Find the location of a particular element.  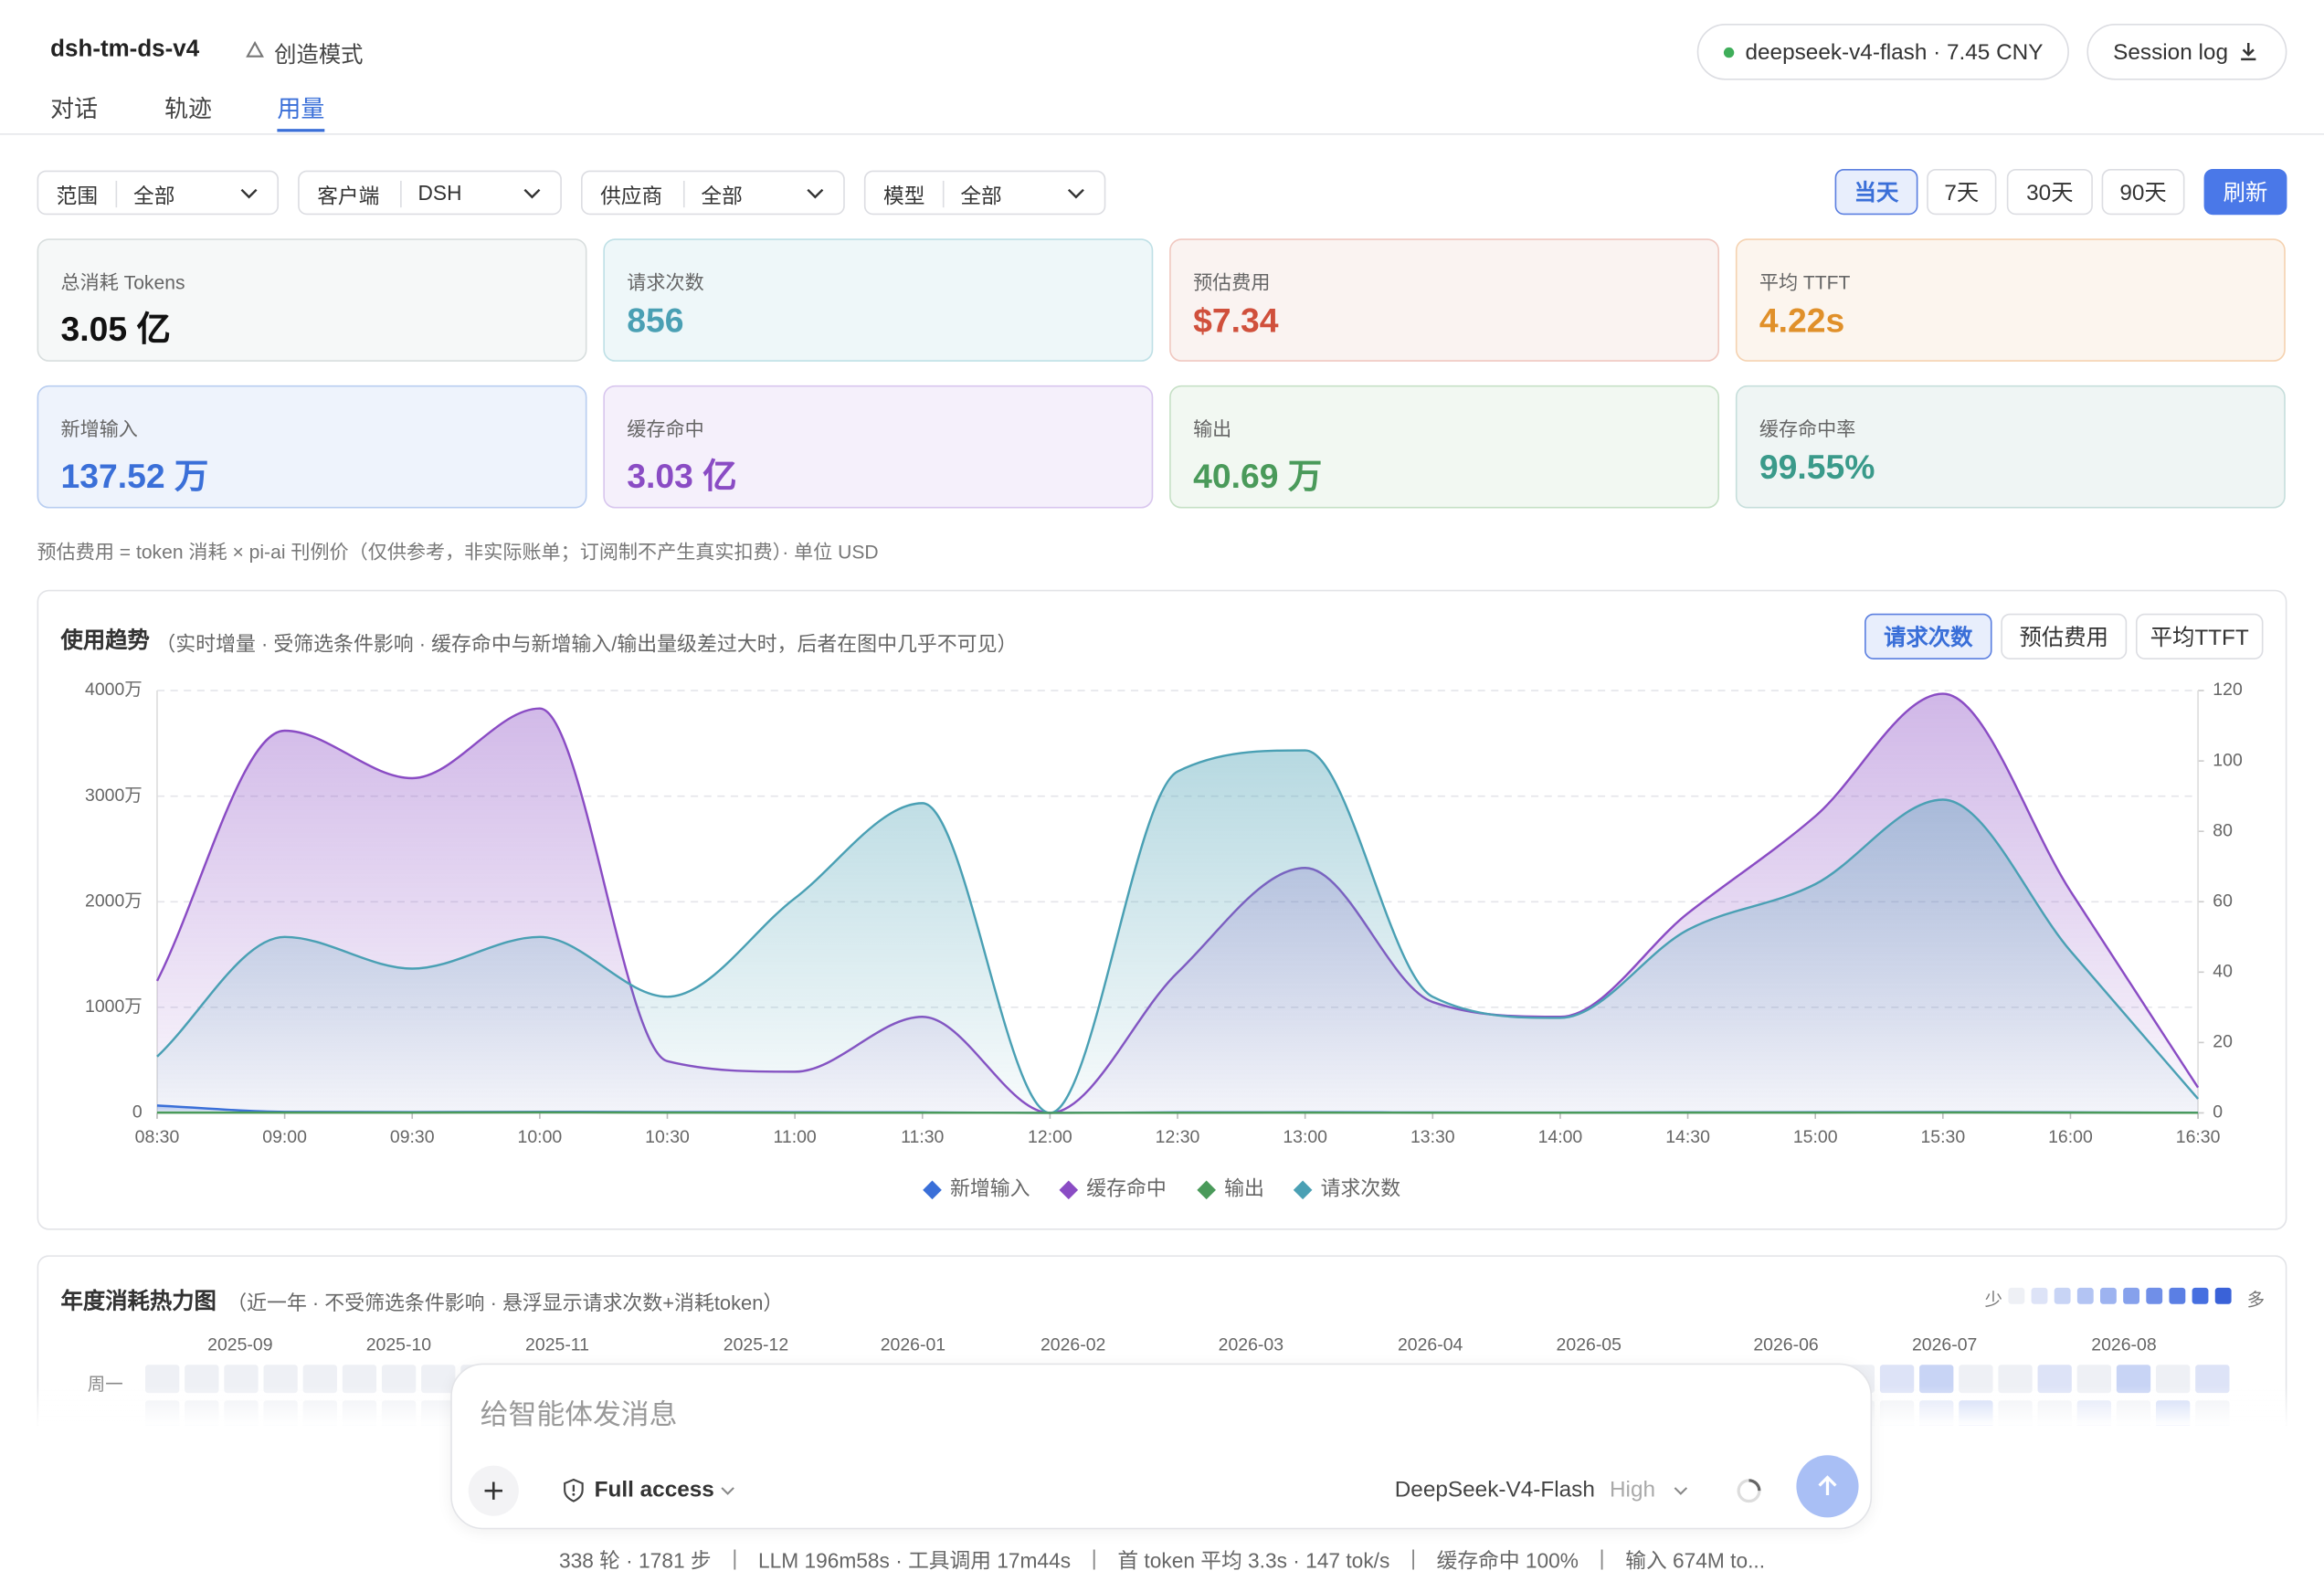

mode-icon is located at coordinates (255, 49).